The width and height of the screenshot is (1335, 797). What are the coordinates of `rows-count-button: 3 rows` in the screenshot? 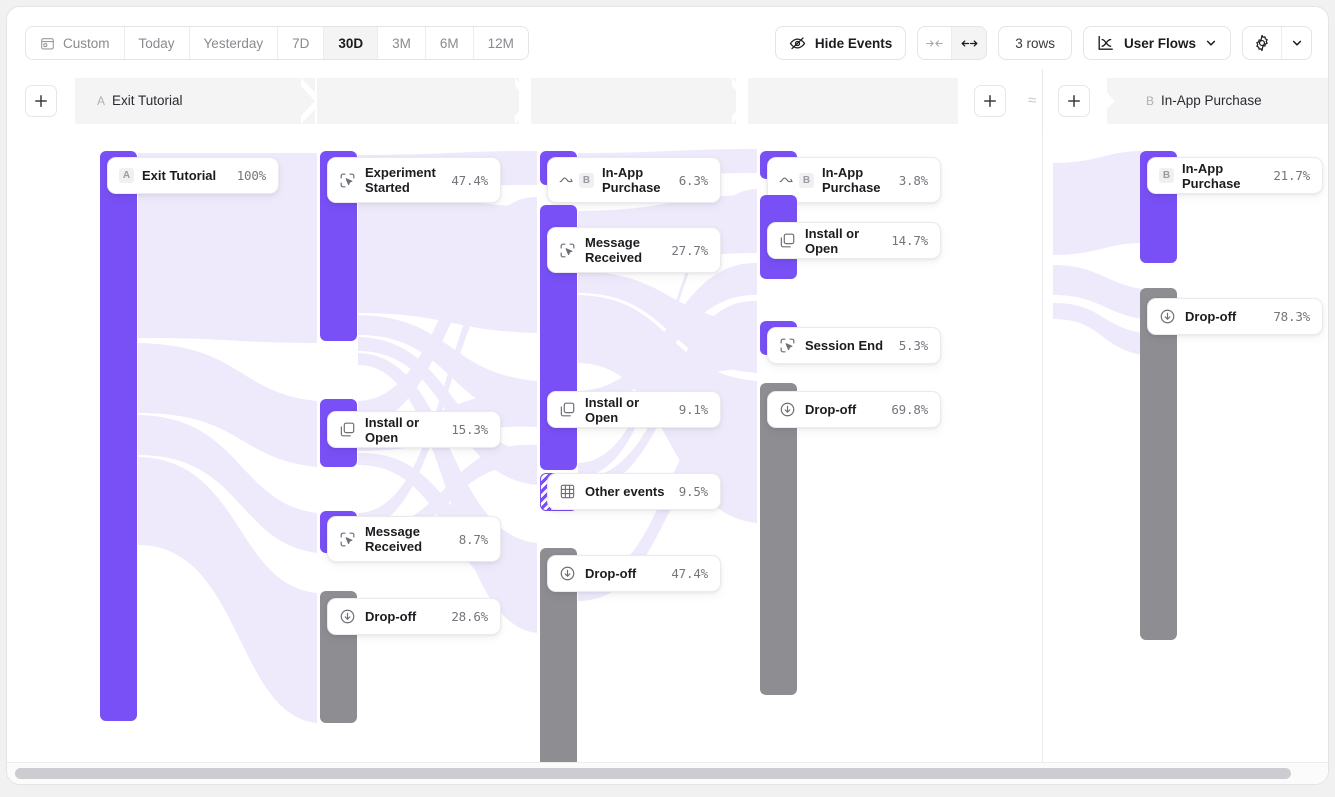 It's located at (1035, 43).